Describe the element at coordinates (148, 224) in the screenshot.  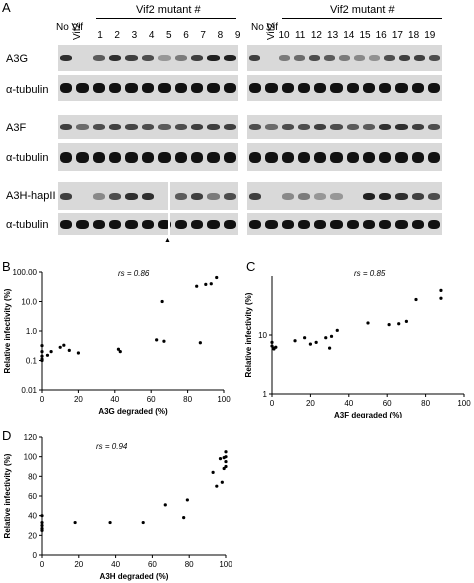
I see `blot-strip-tub3-left` at that location.